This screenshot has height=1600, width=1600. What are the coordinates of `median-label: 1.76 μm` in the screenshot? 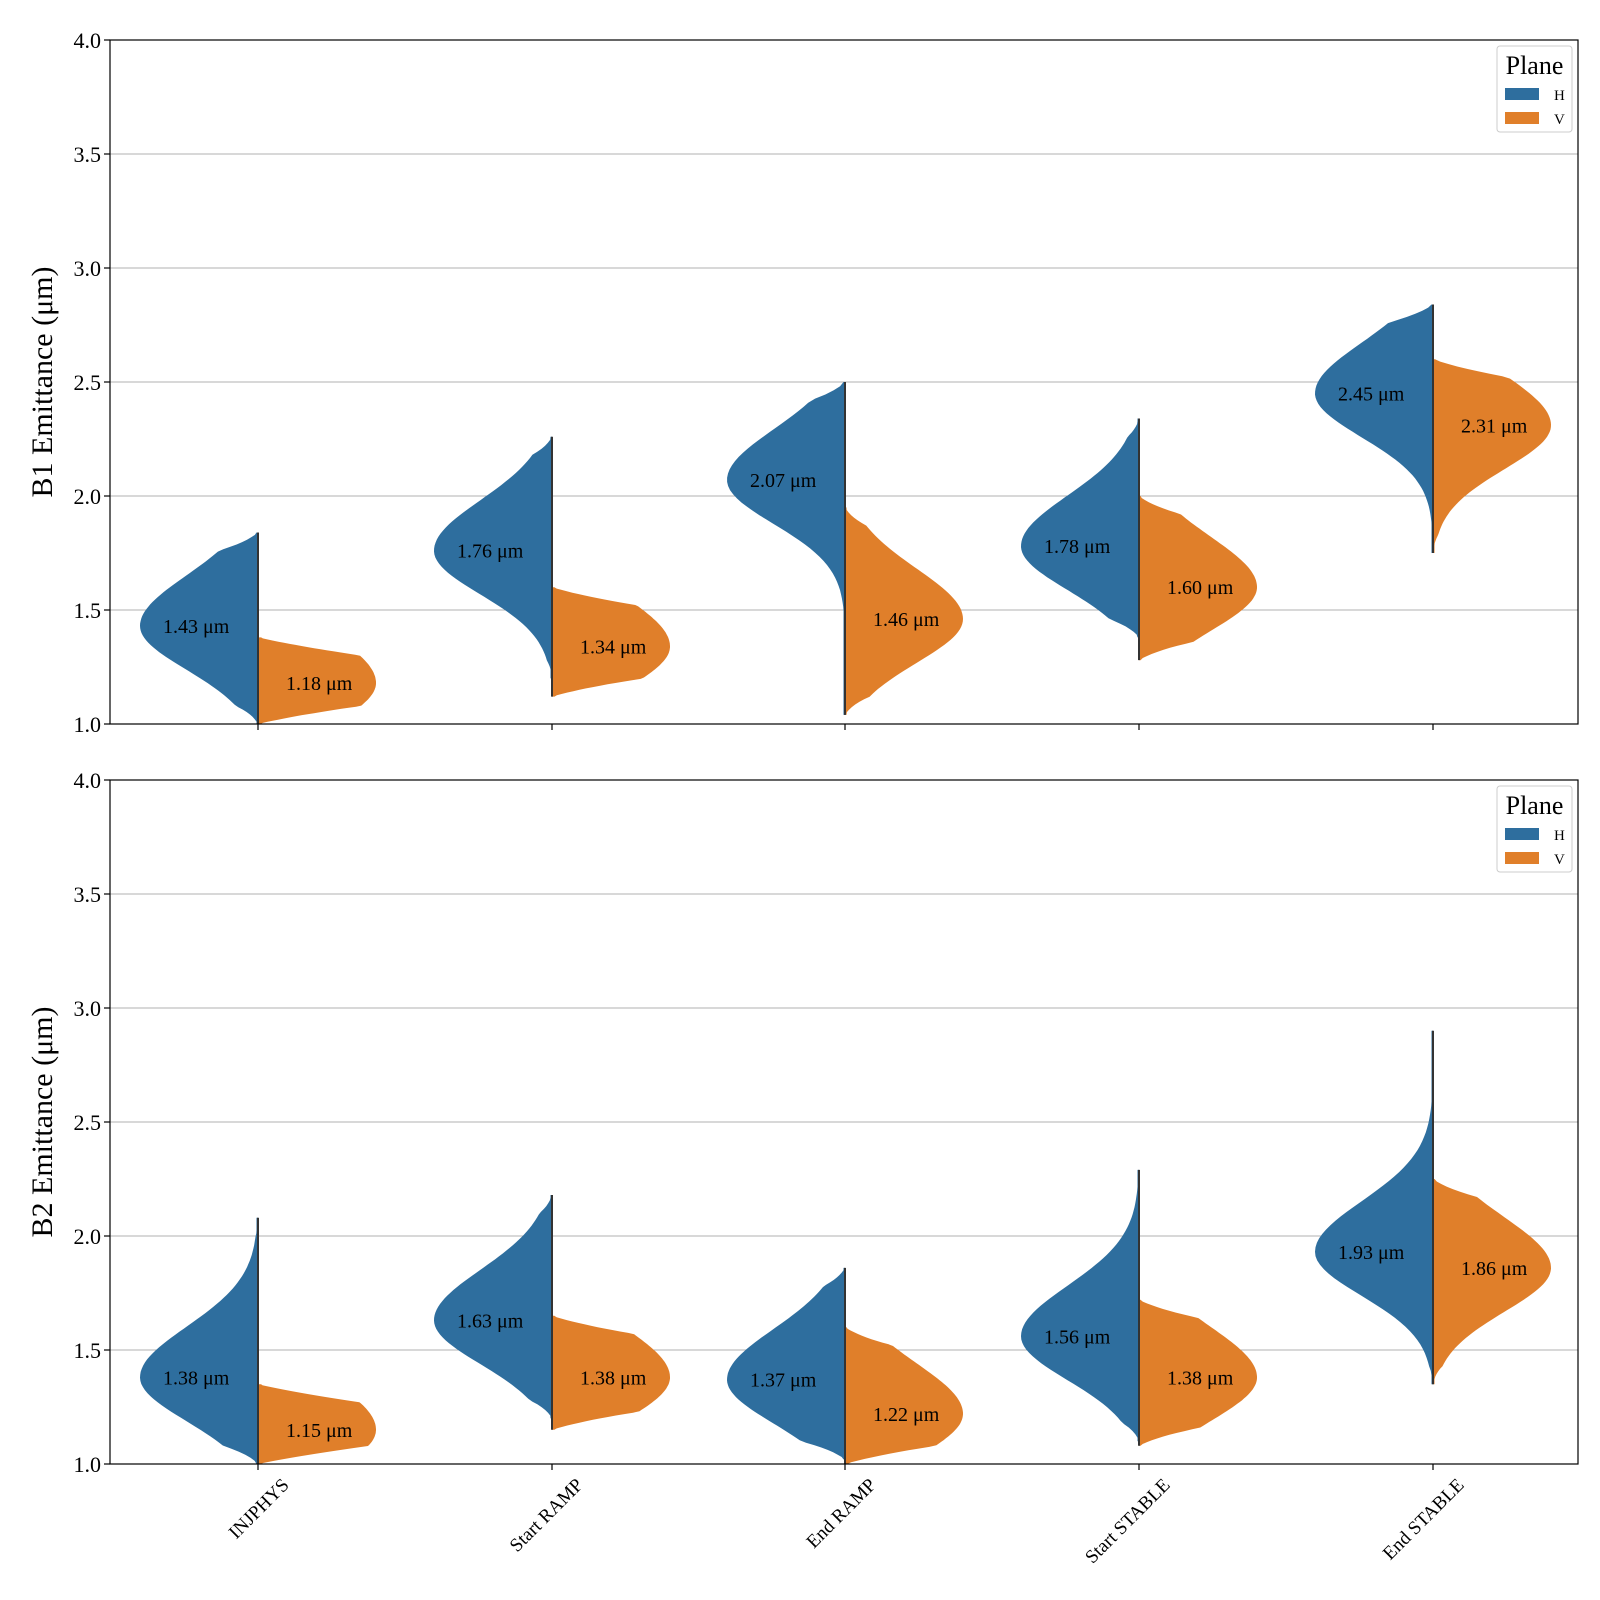 It's located at (490, 552).